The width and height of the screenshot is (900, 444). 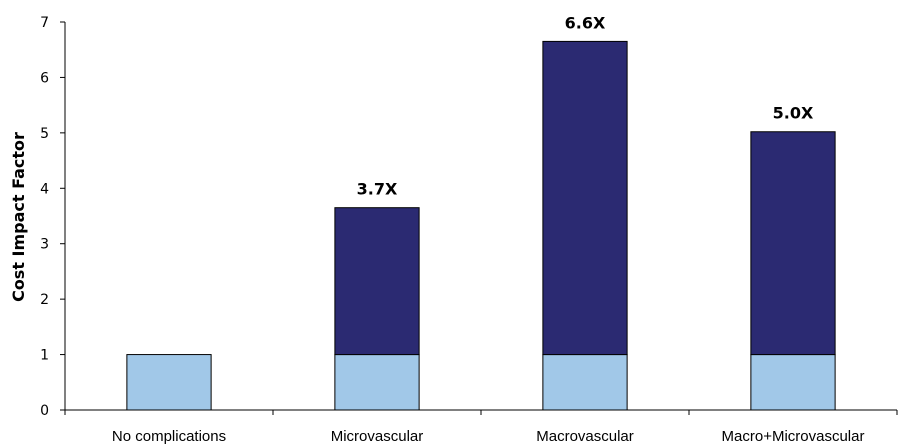 What do you see at coordinates (585, 22) in the screenshot?
I see `data-label: 6.6X` at bounding box center [585, 22].